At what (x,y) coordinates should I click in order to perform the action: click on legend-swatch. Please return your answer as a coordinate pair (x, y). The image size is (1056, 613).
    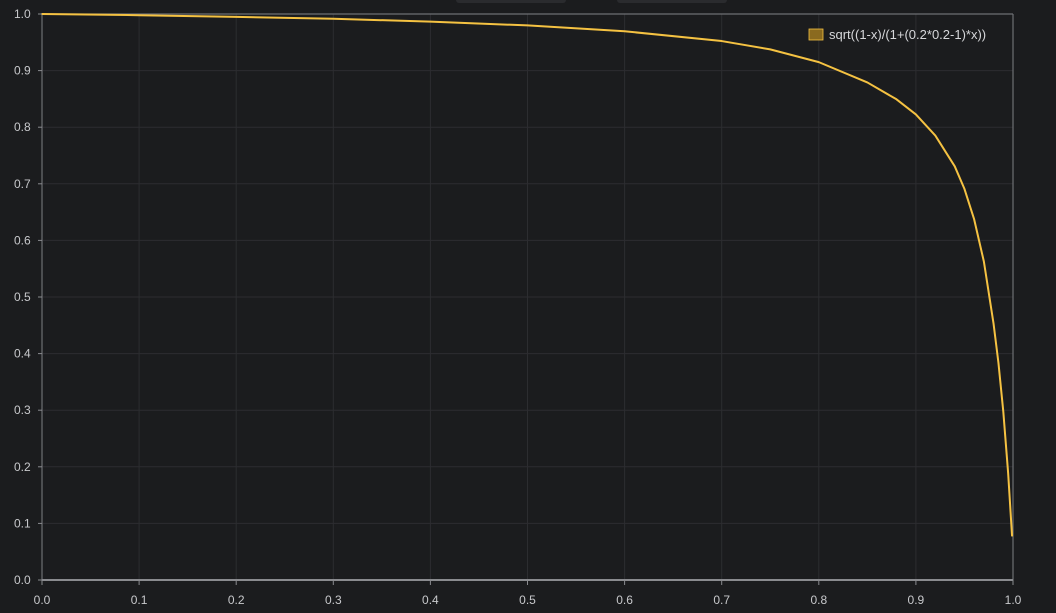
    Looking at the image, I should click on (816, 34).